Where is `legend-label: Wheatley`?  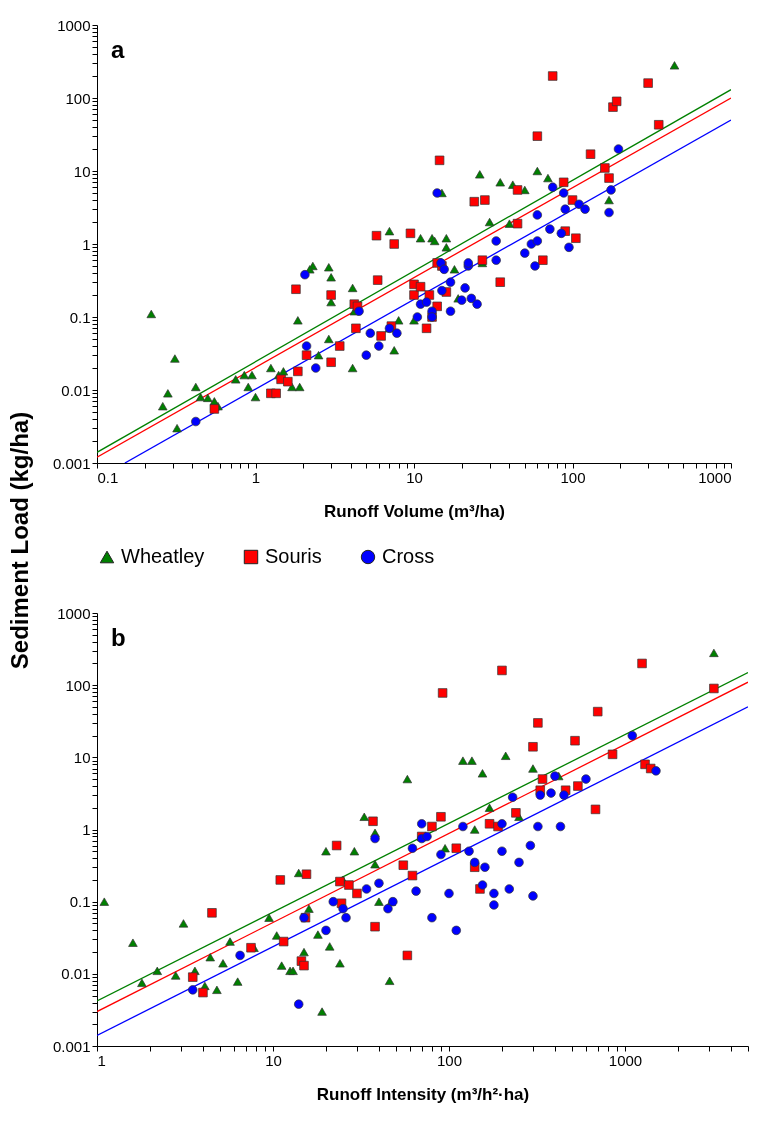 legend-label: Wheatley is located at coordinates (163, 556).